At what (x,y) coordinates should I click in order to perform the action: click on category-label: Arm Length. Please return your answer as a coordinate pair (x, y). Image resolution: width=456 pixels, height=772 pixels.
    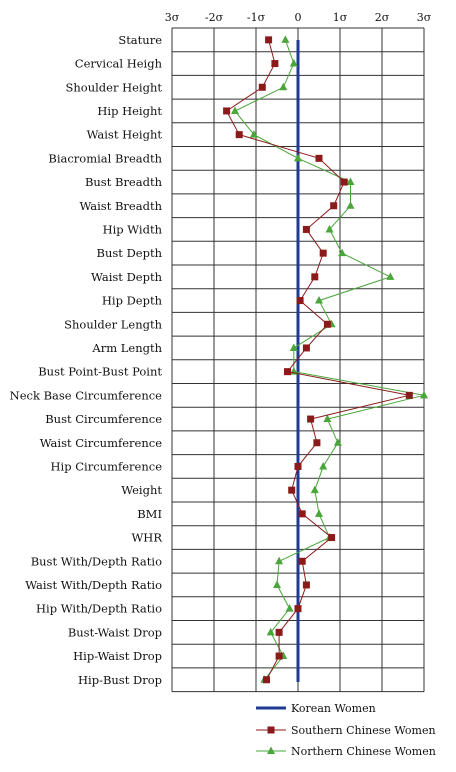
    Looking at the image, I should click on (126, 348).